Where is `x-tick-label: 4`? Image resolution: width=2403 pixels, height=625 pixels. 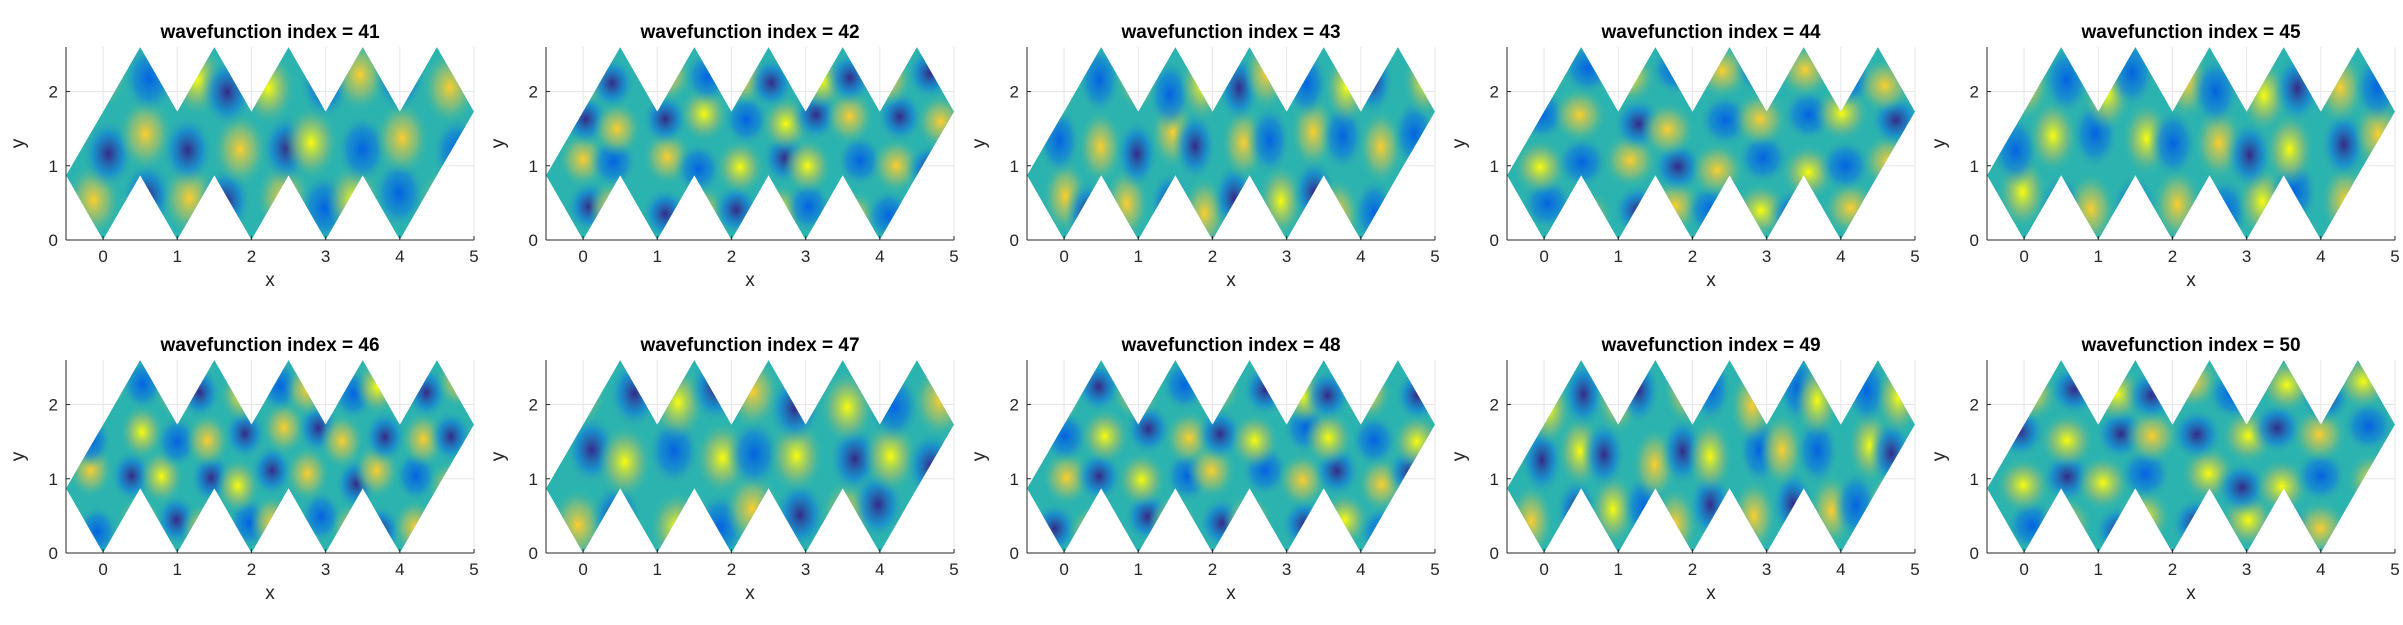
x-tick-label: 4 is located at coordinates (2320, 256).